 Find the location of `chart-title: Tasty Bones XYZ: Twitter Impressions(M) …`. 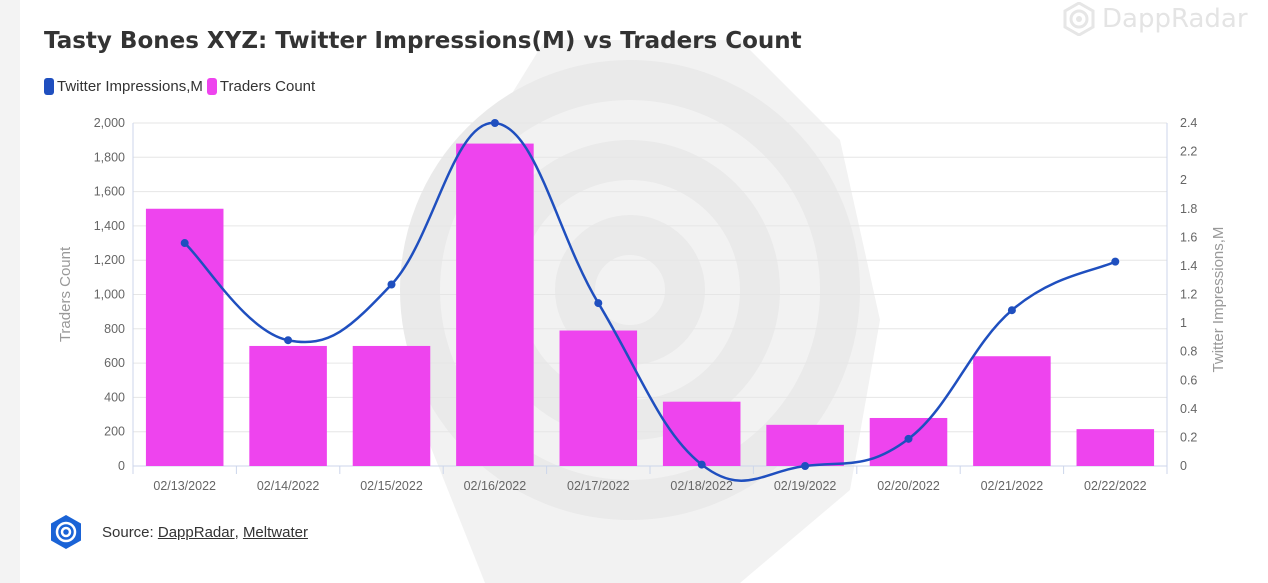

chart-title: Tasty Bones XYZ: Twitter Impressions(M) … is located at coordinates (423, 41).